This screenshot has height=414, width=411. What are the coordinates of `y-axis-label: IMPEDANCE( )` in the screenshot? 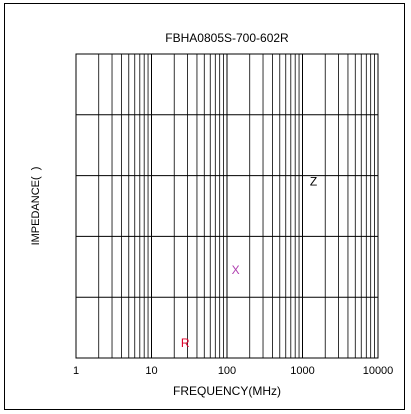 It's located at (36, 206).